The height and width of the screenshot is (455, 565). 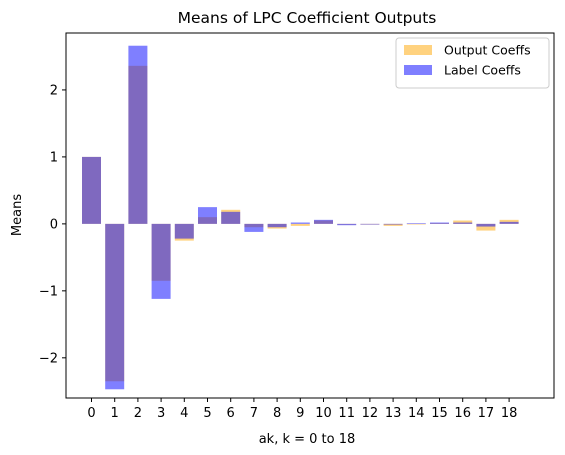 I want to click on legend-label-1: Label Coeffs, so click(x=482, y=70).